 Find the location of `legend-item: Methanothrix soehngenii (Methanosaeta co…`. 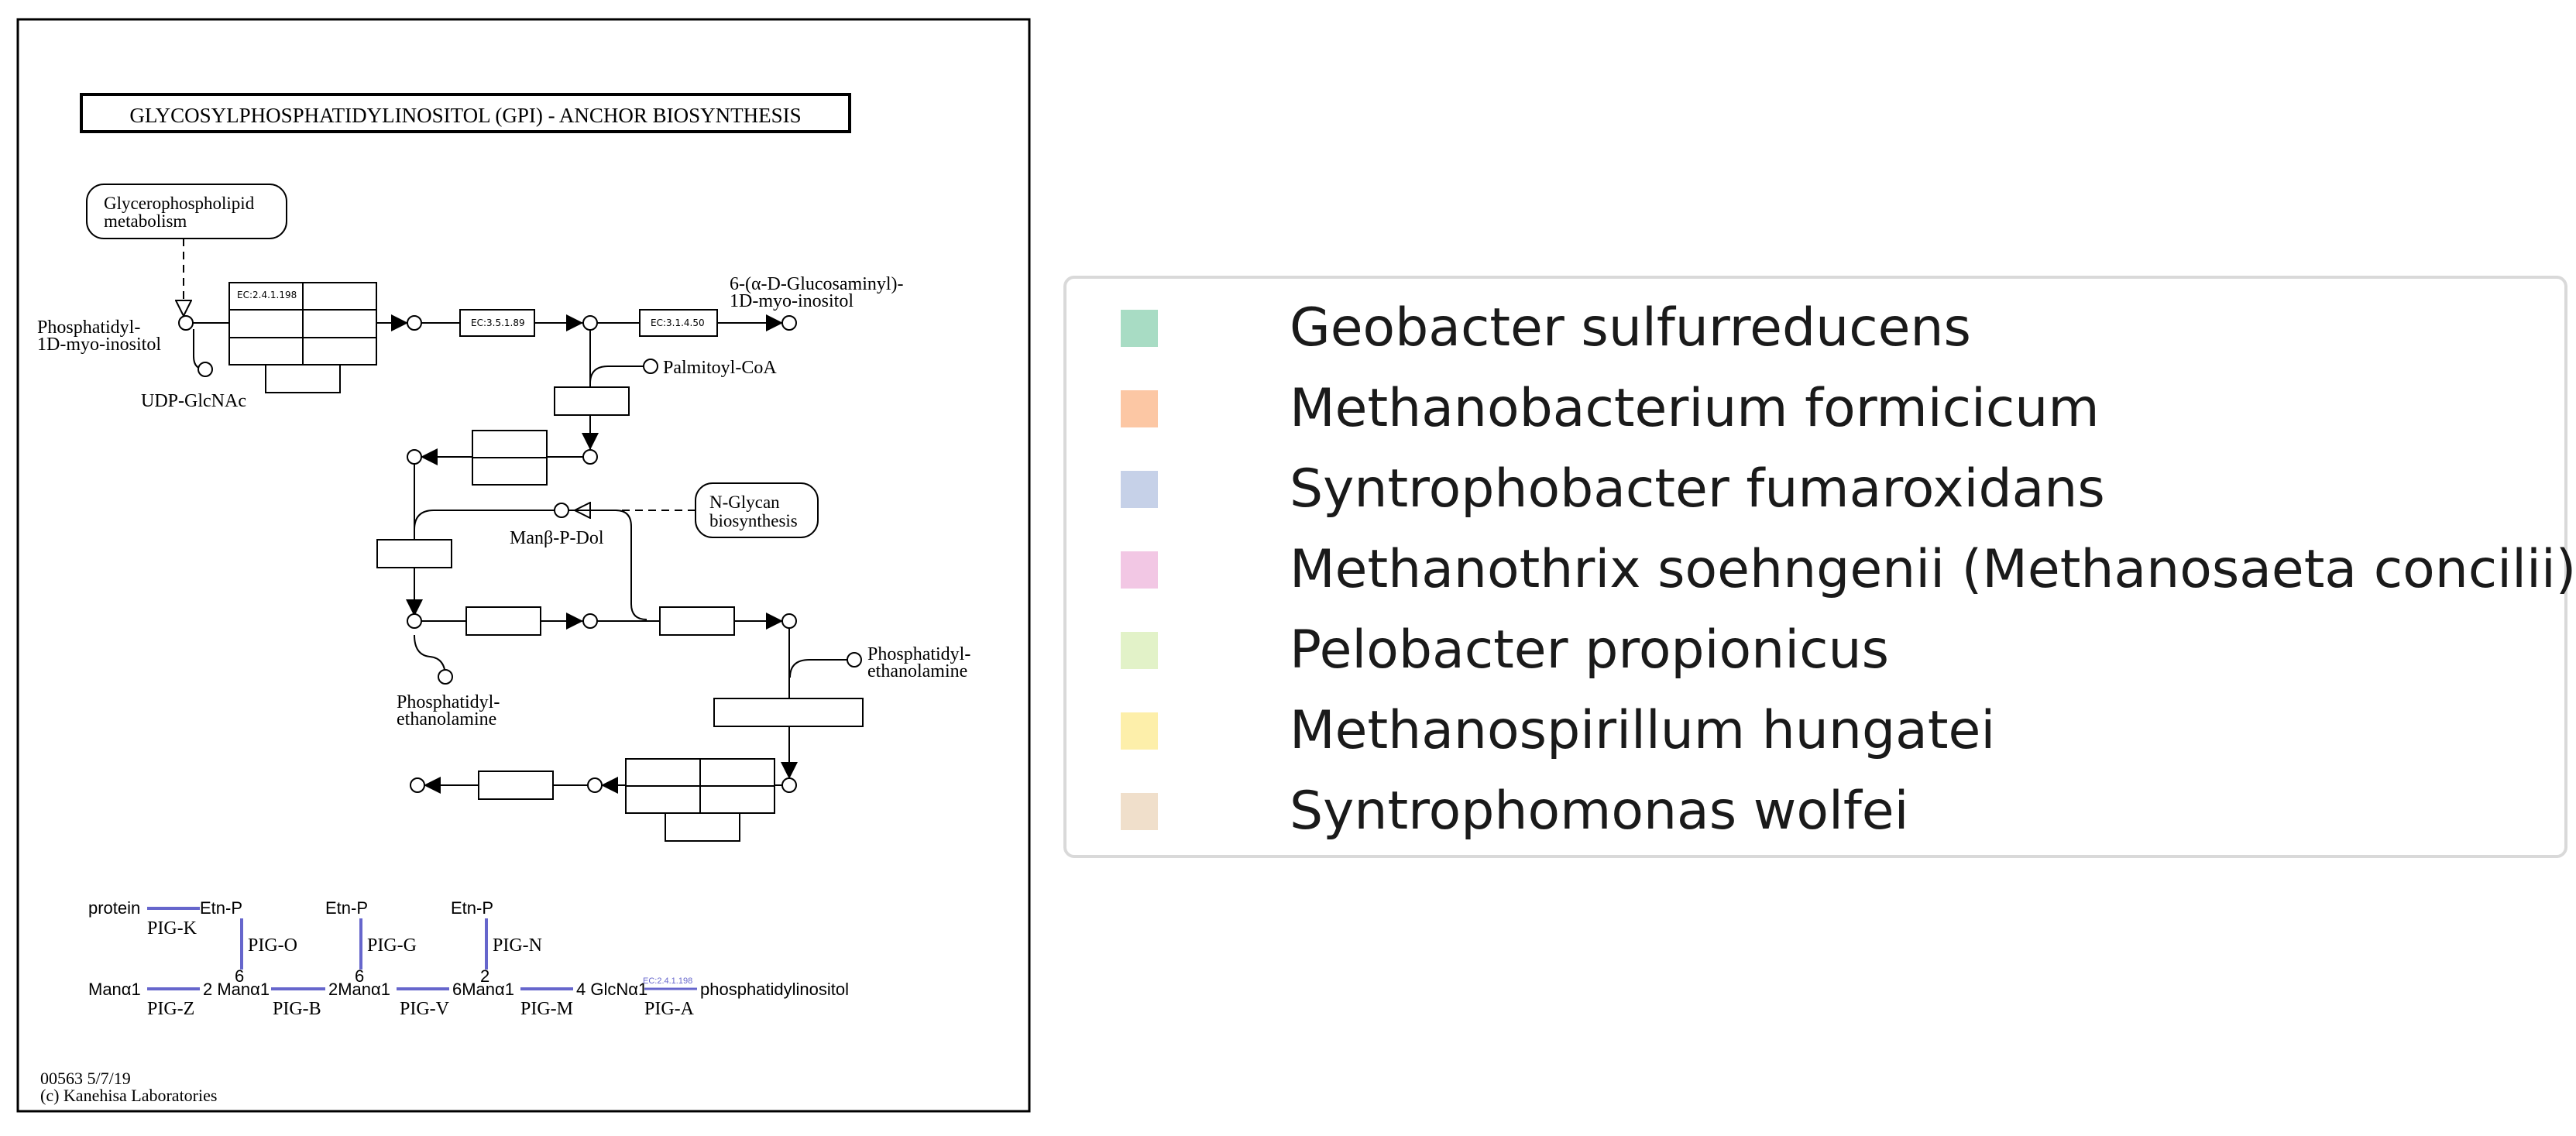

legend-item: Methanothrix soehngenii (Methanosaeta co… is located at coordinates (1848, 570).